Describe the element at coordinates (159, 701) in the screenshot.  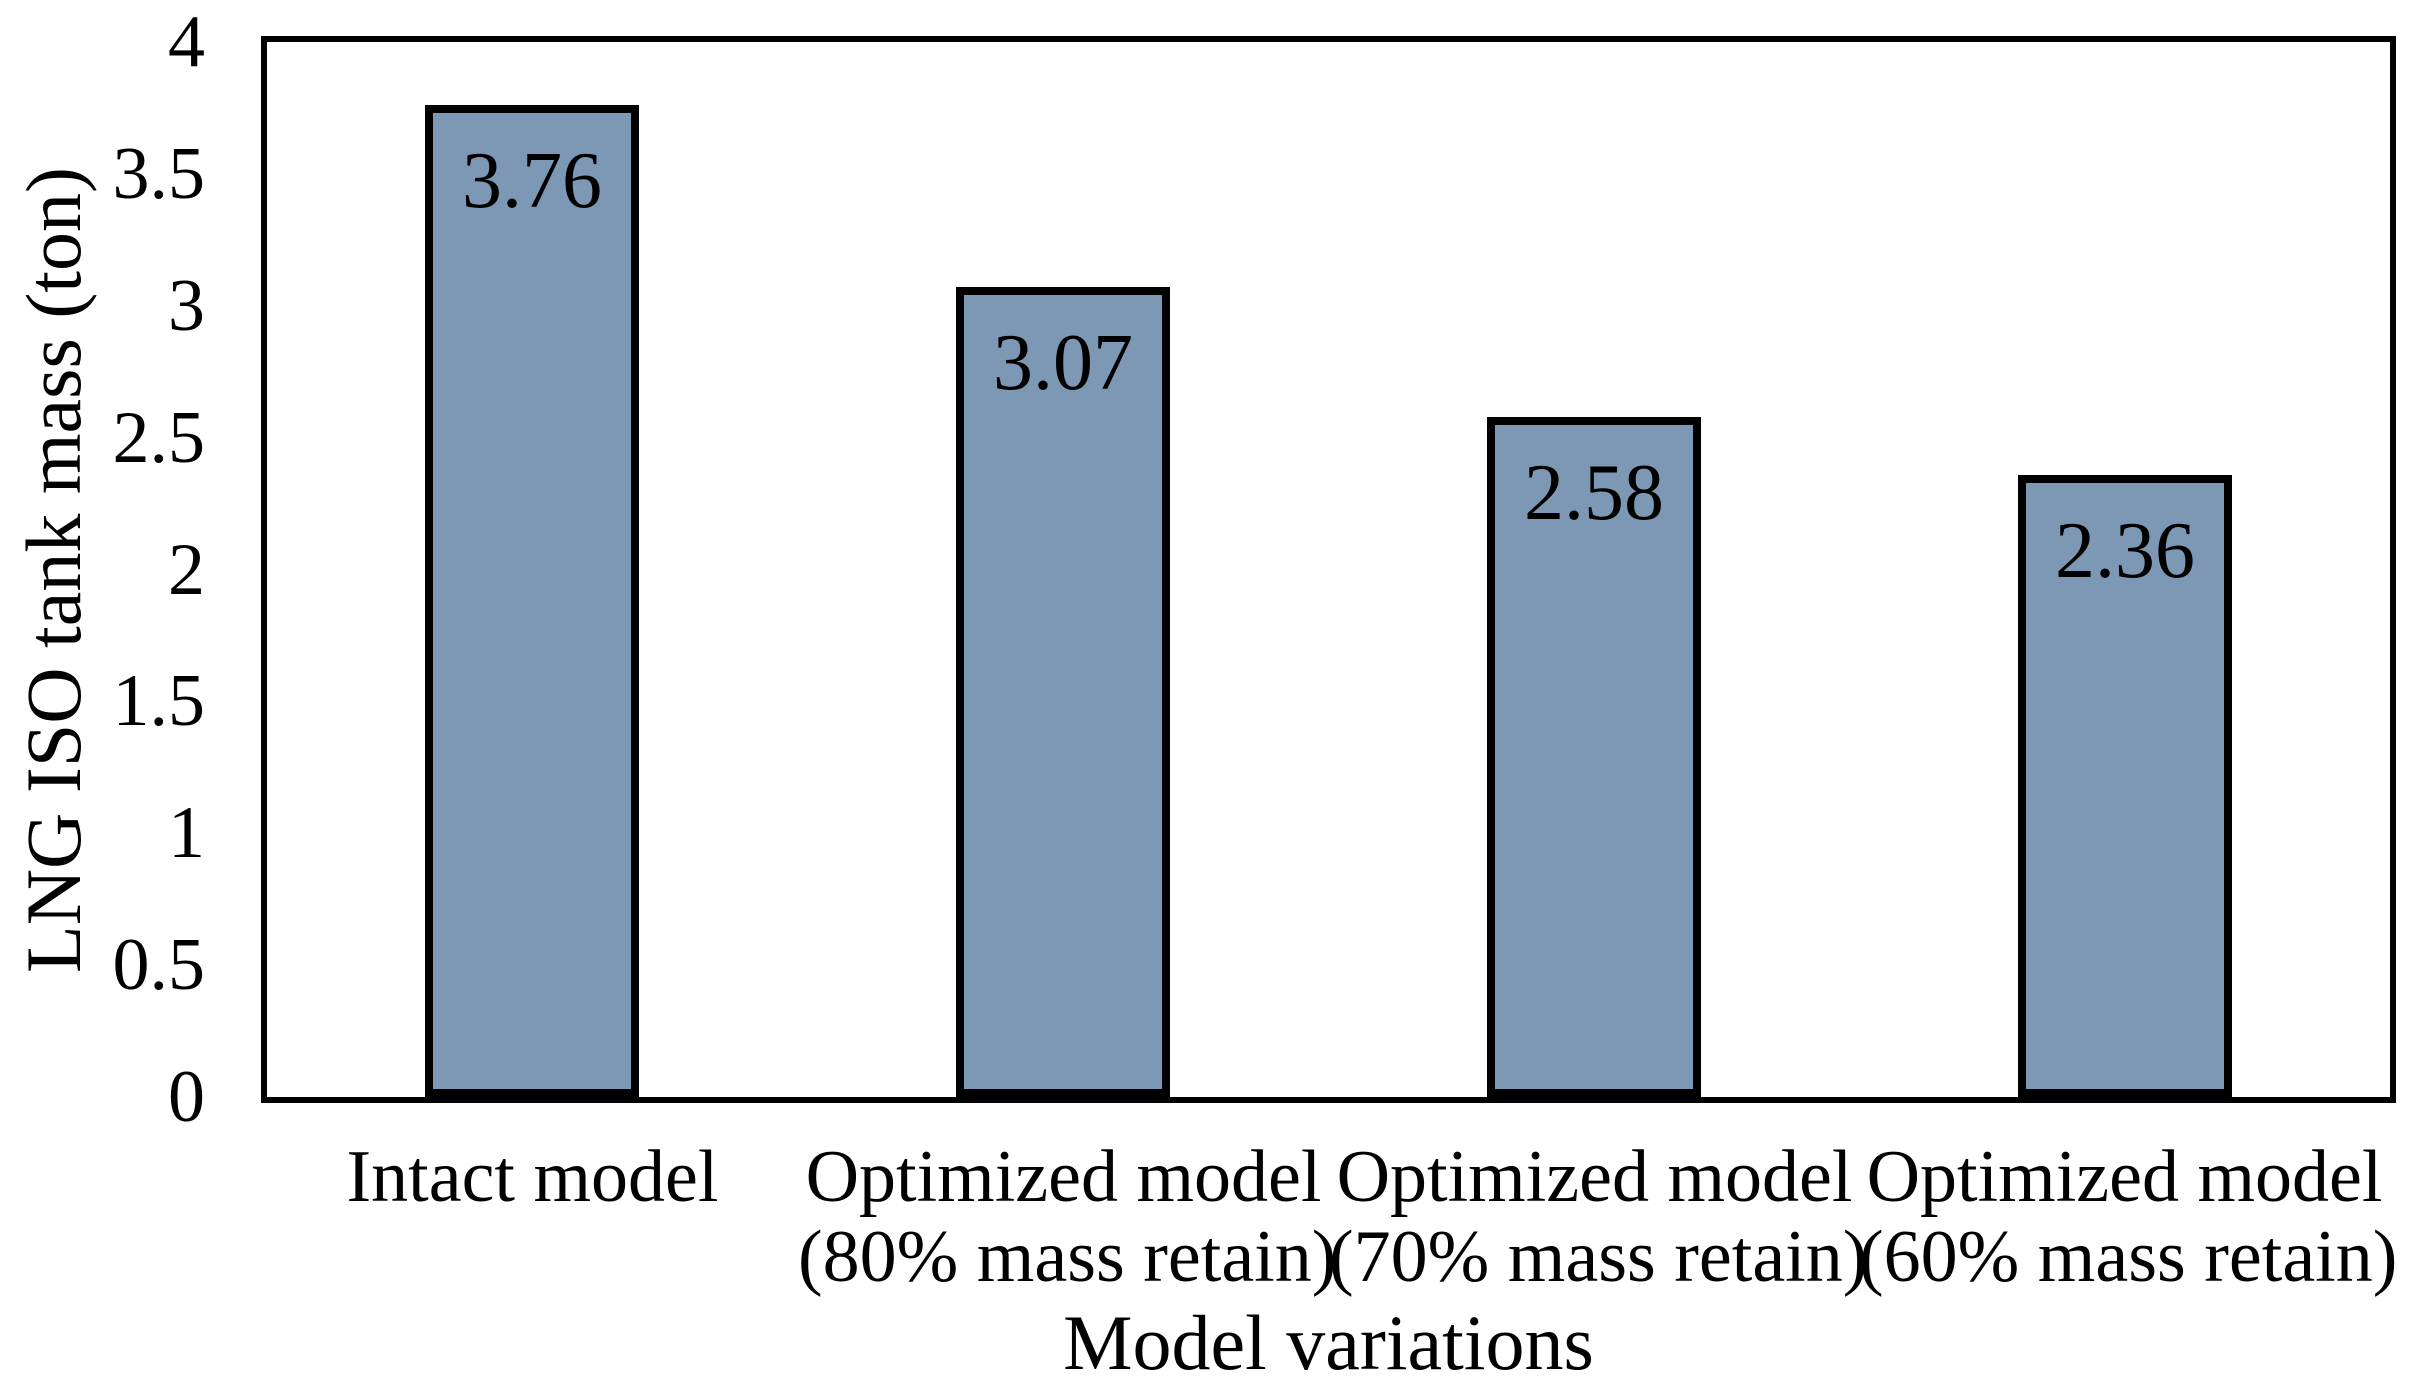
I see `y-tick-label: 1.5` at that location.